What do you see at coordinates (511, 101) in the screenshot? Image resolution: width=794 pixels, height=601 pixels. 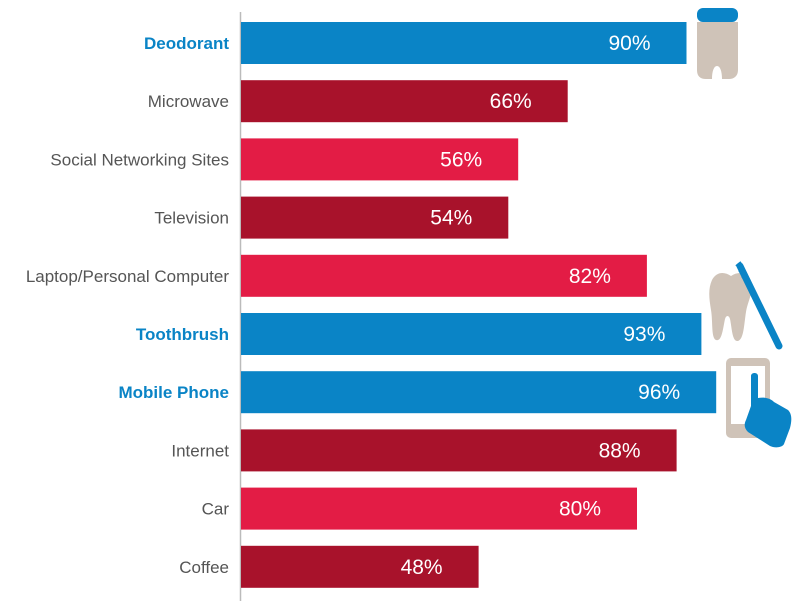 I see `value-label-1: 66%` at bounding box center [511, 101].